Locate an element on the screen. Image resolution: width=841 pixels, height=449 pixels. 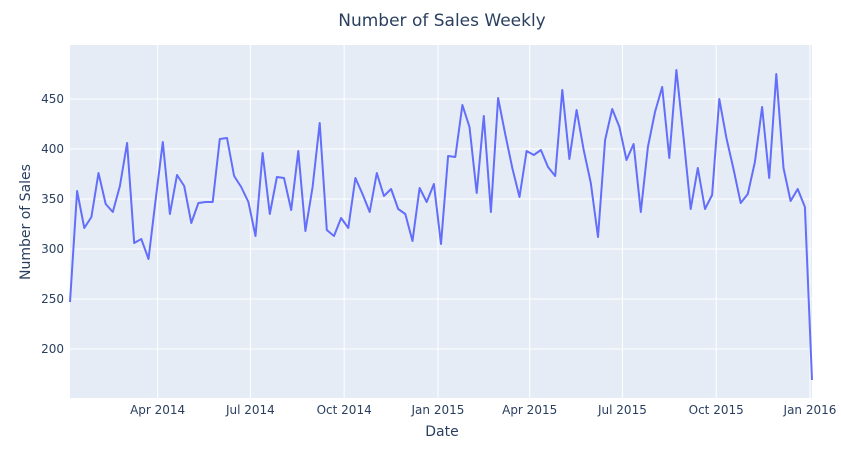
y-tick-labels: 200 250 300 350 400 450 is located at coordinates (52, 224).